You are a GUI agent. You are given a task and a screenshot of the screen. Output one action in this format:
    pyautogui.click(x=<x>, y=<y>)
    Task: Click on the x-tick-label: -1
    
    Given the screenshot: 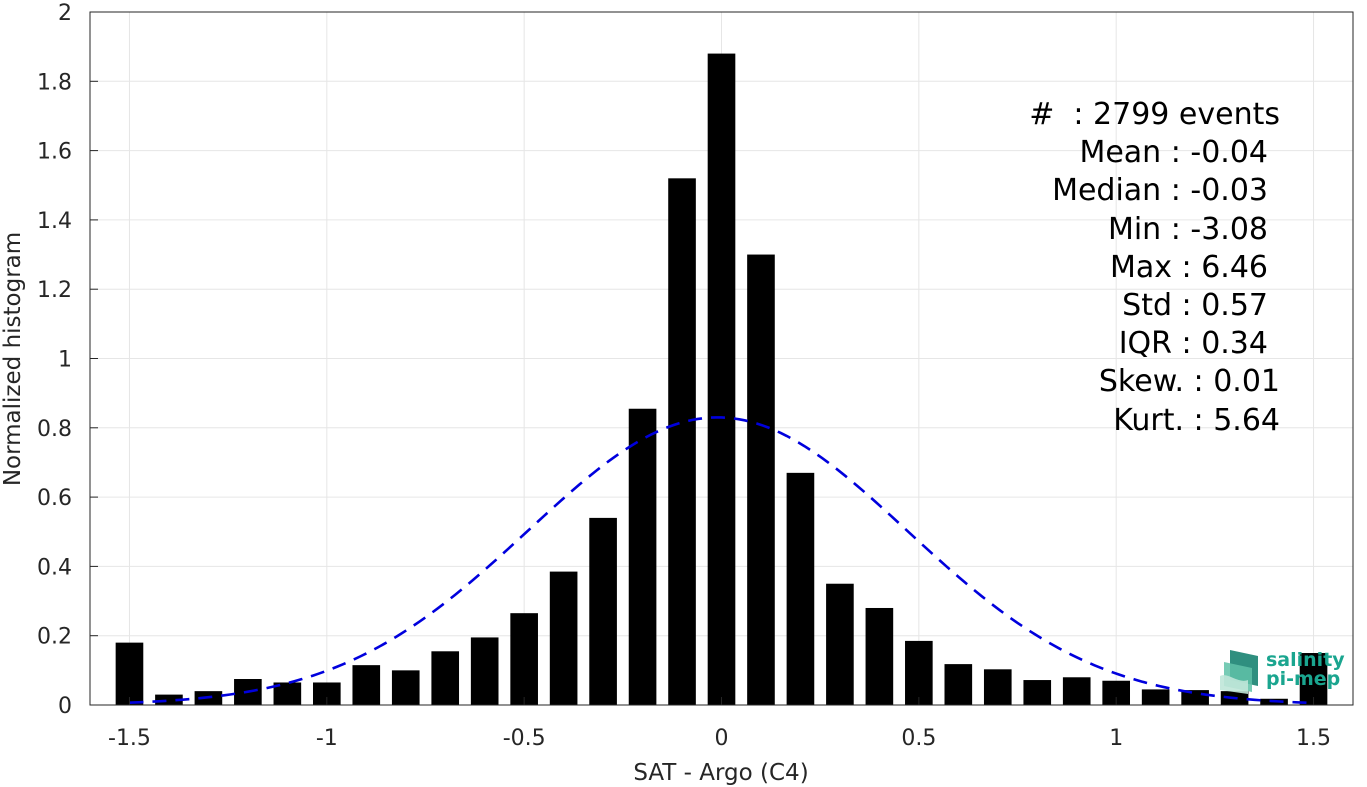 What is the action you would take?
    pyautogui.click(x=327, y=738)
    